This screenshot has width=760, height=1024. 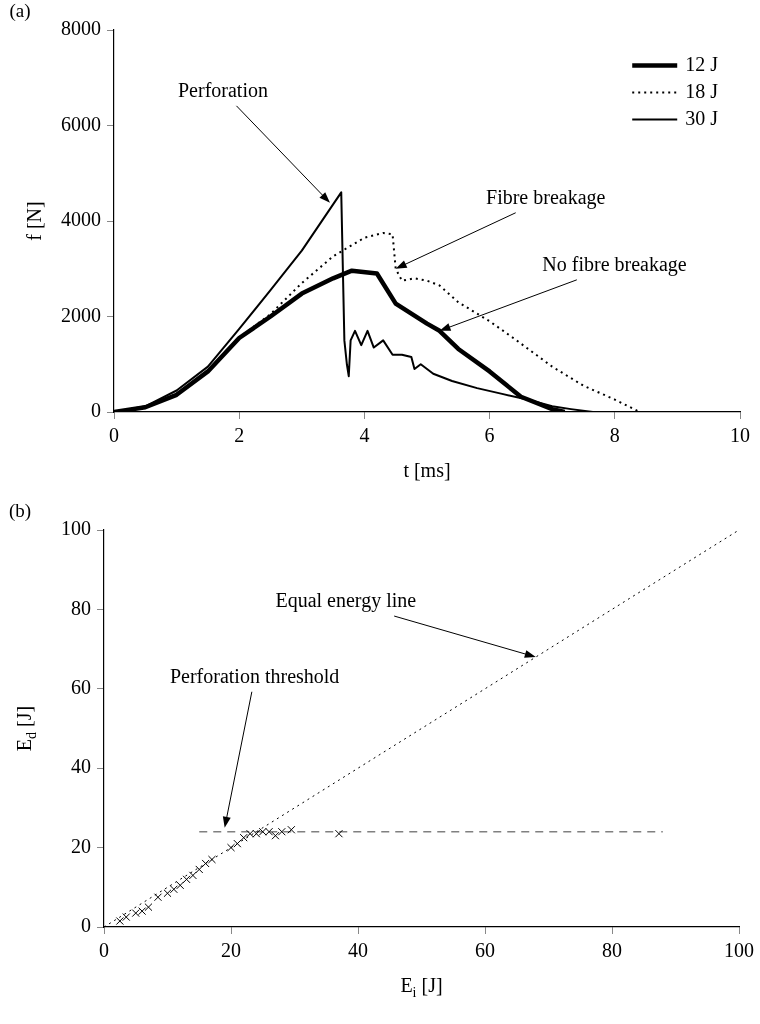 I want to click on x-tick-label: 10, so click(x=740, y=435).